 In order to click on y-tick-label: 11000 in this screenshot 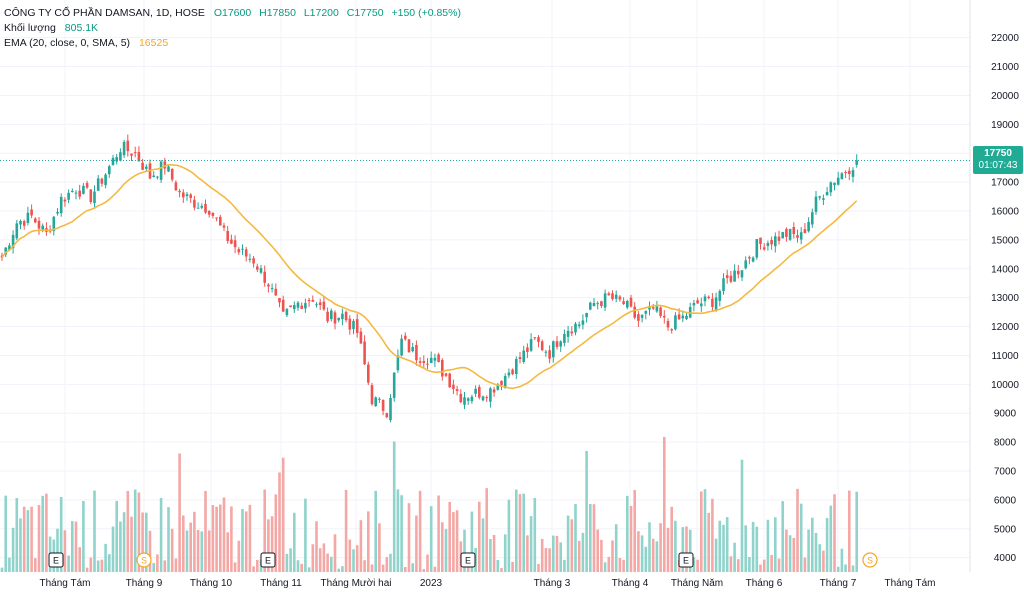, I will do `click(1005, 356)`.